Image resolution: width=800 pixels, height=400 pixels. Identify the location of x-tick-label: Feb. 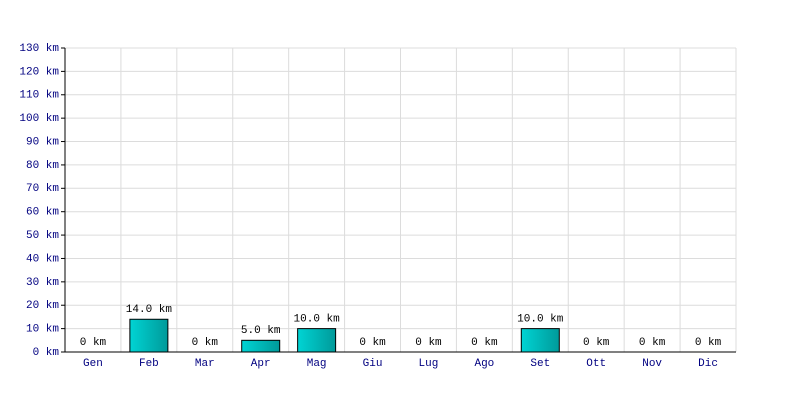
(149, 364).